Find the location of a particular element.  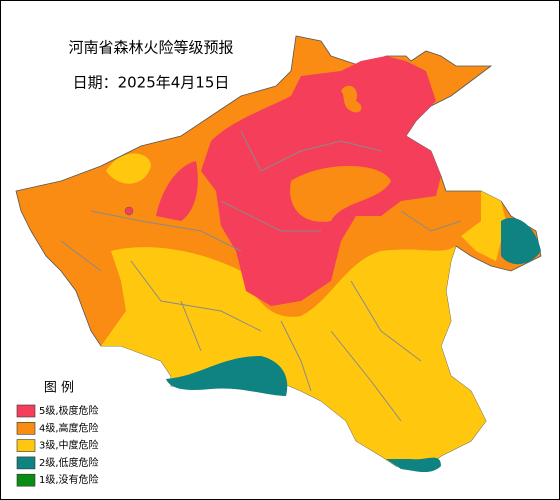

legend: 5级,极度危险 4级,高度危险 3级,中度危险 2级,低度危险 1级,没有危险 is located at coordinates (57, 445).